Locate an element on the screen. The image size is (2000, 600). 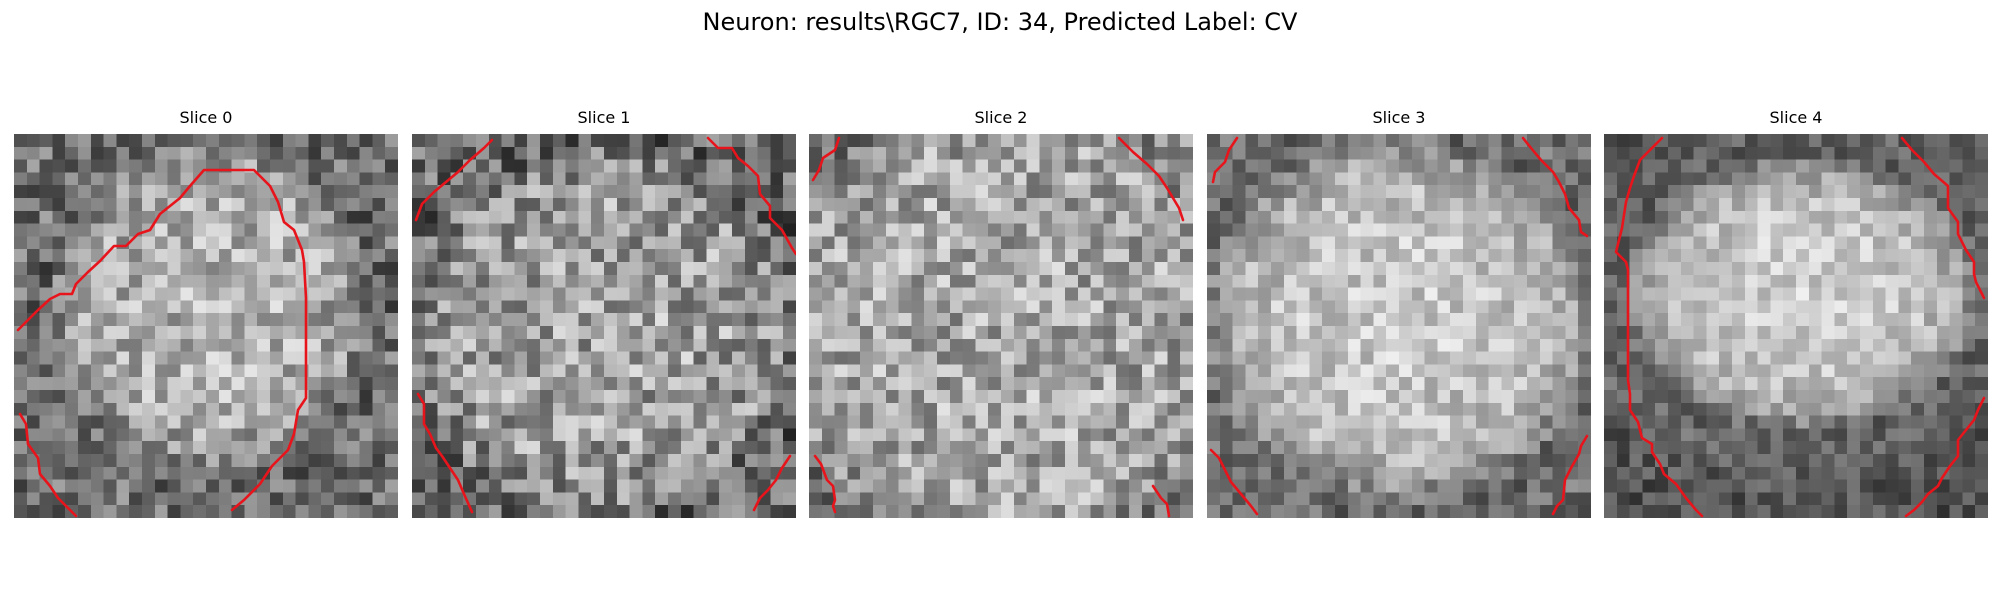
slice-panel-2: Slice 2 is located at coordinates (1001, 313).